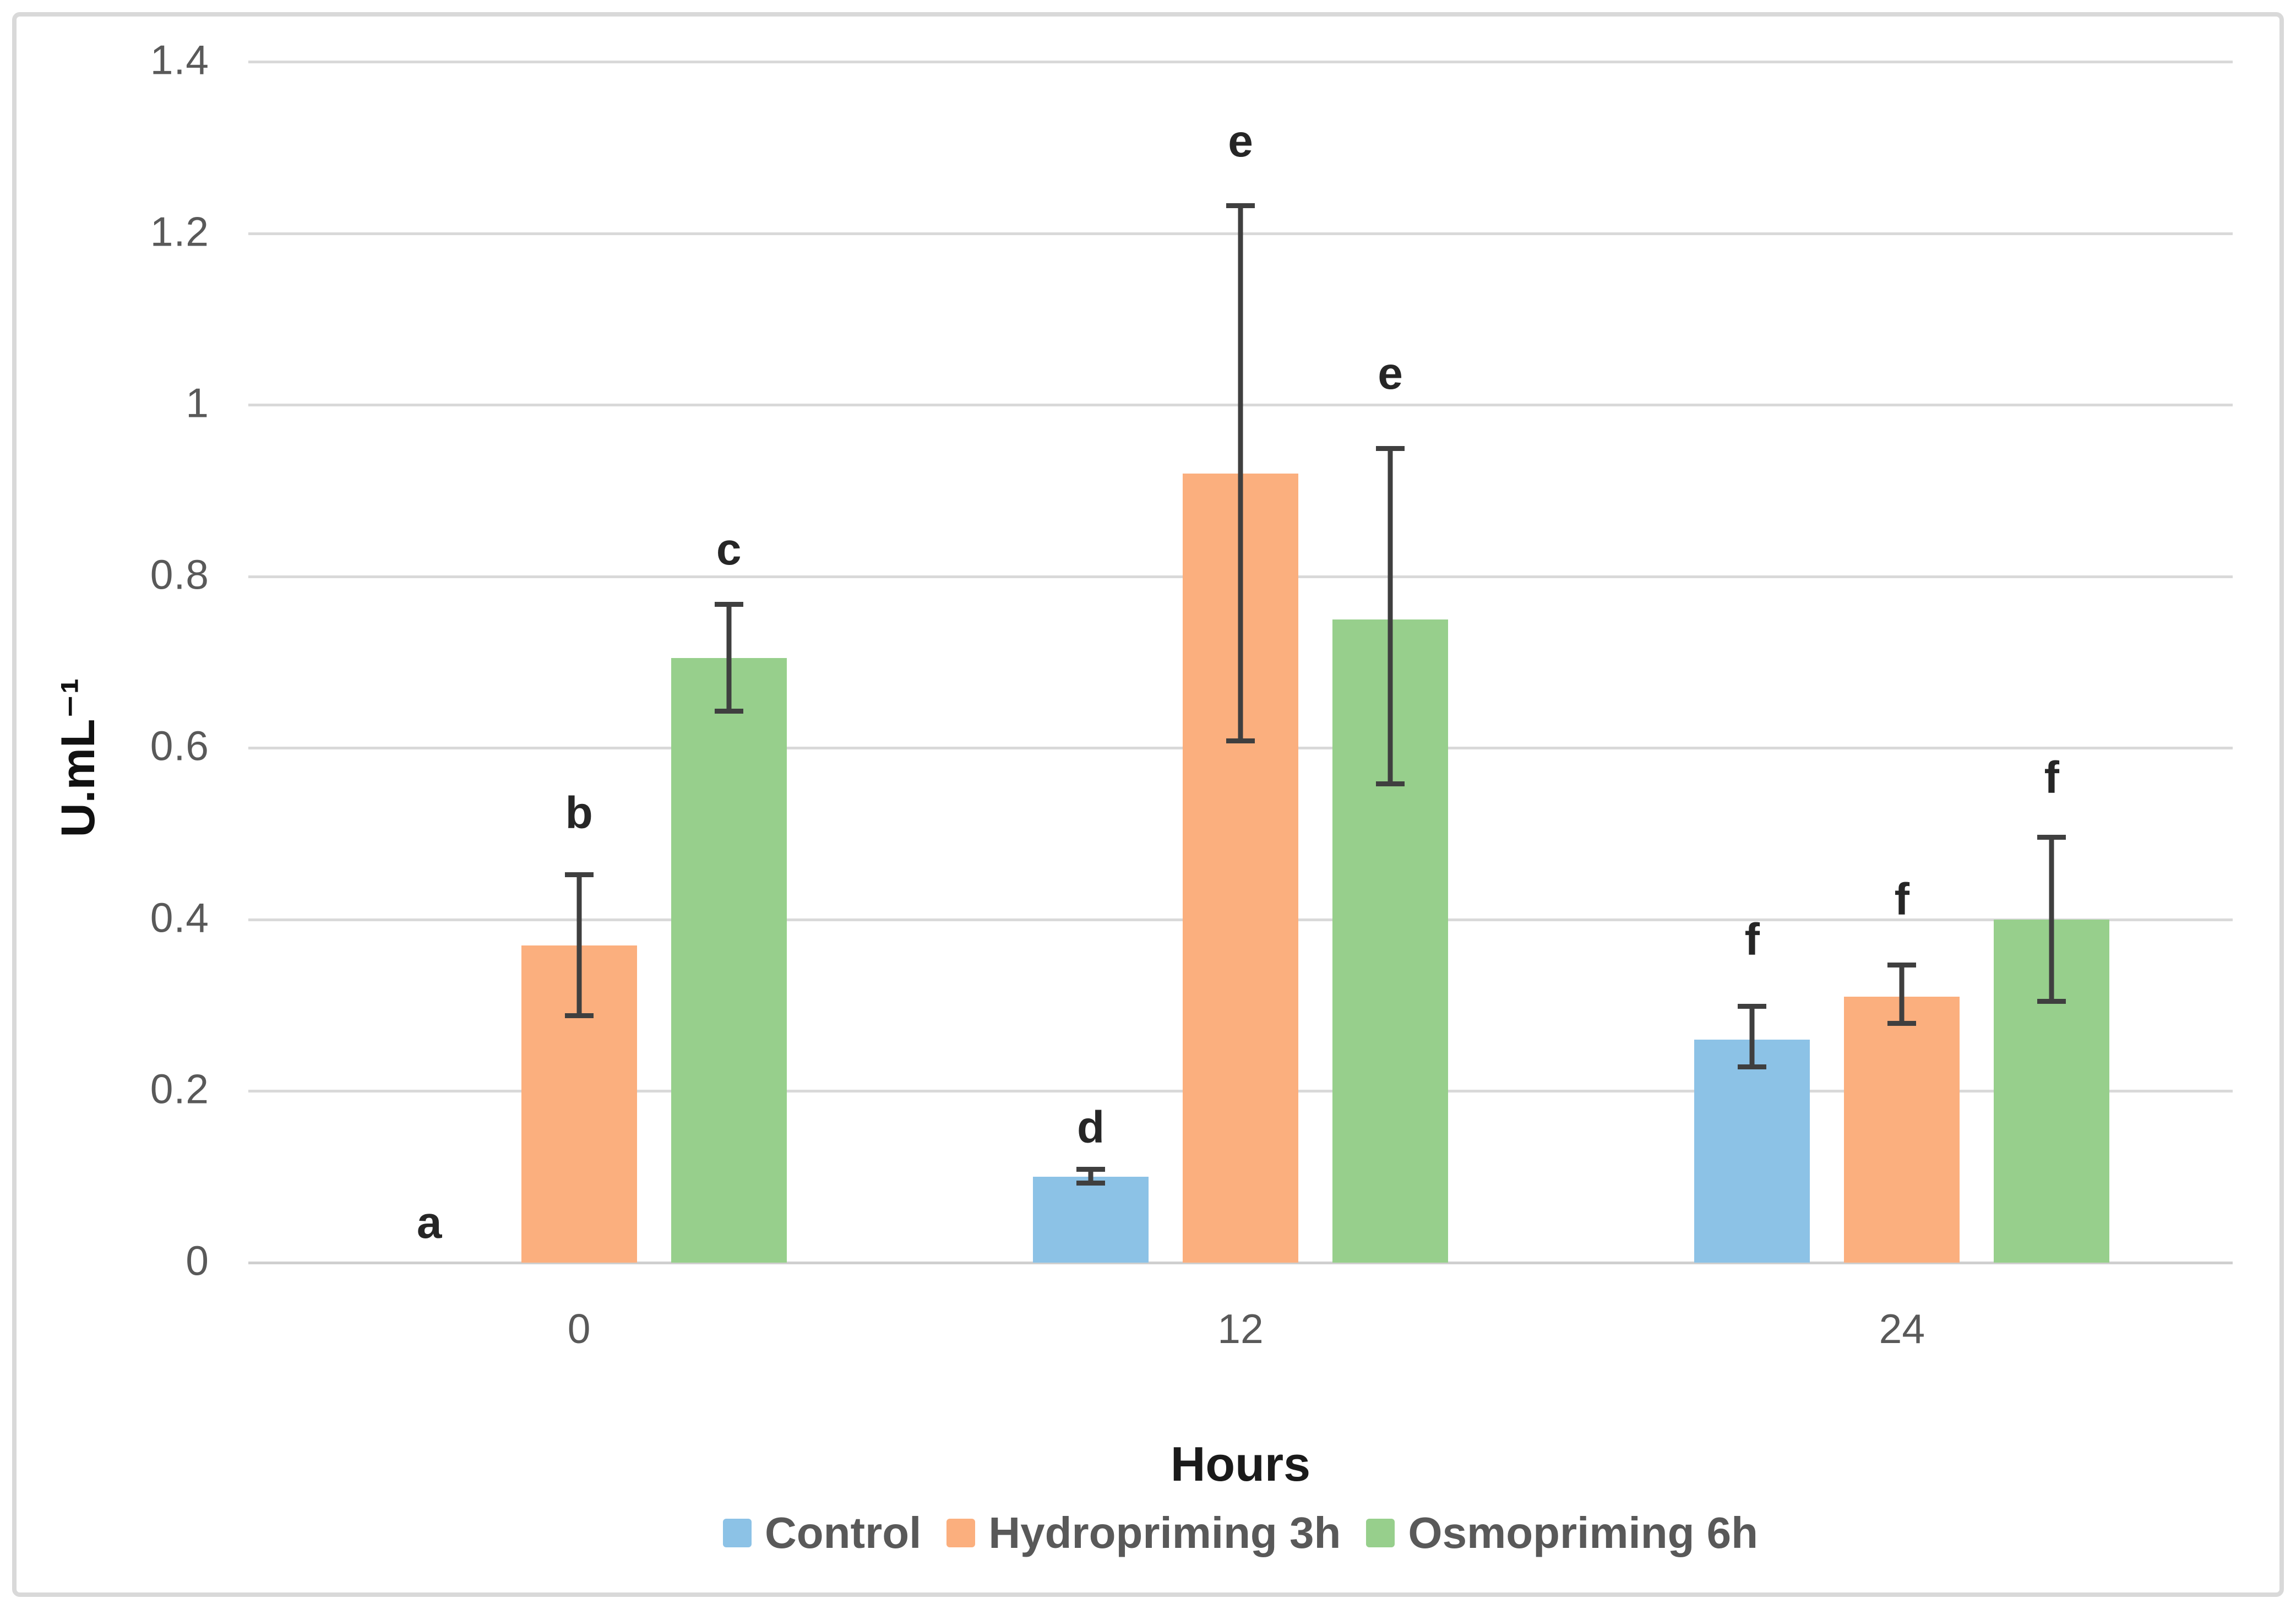  What do you see at coordinates (179, 1089) in the screenshot?
I see `y-tick-label-0.2: 0.2` at bounding box center [179, 1089].